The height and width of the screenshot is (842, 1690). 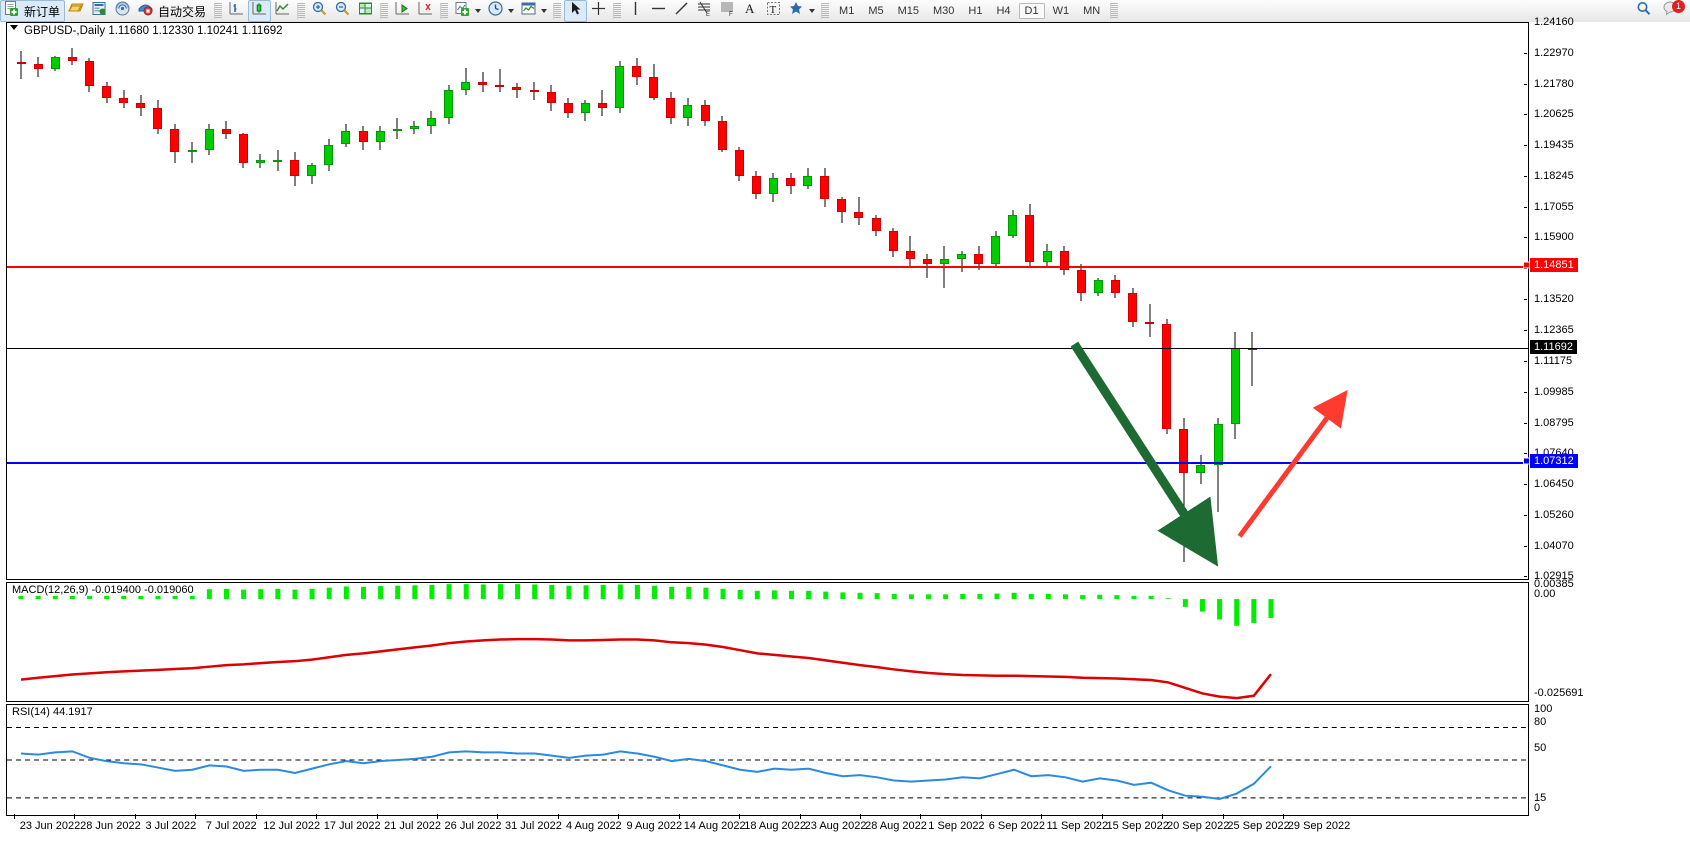 I want to click on rsi-pane: RSI(14) 44.1917, so click(x=767, y=760).